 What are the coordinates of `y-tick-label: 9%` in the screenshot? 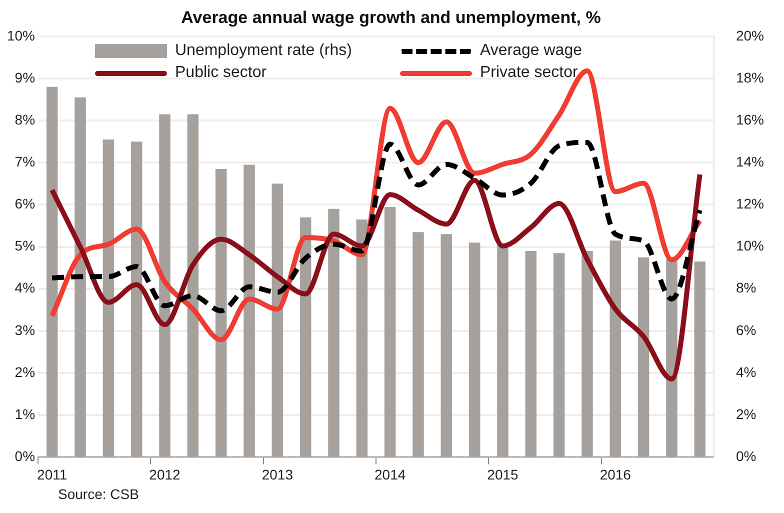 It's located at (25, 77).